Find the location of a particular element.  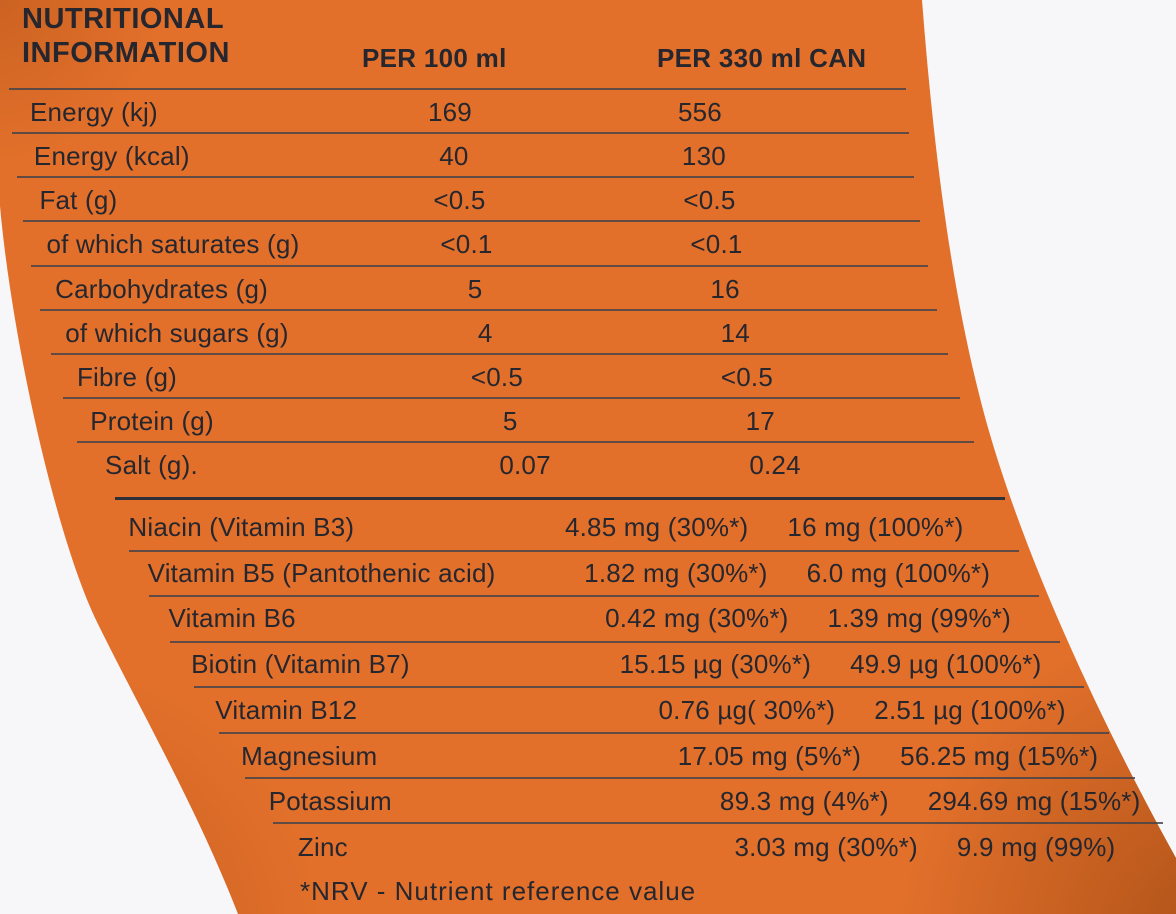

table-row: Vitamin B12 0.76 µg( 30%*) 2.51 µg (100%*) is located at coordinates (588, 710).